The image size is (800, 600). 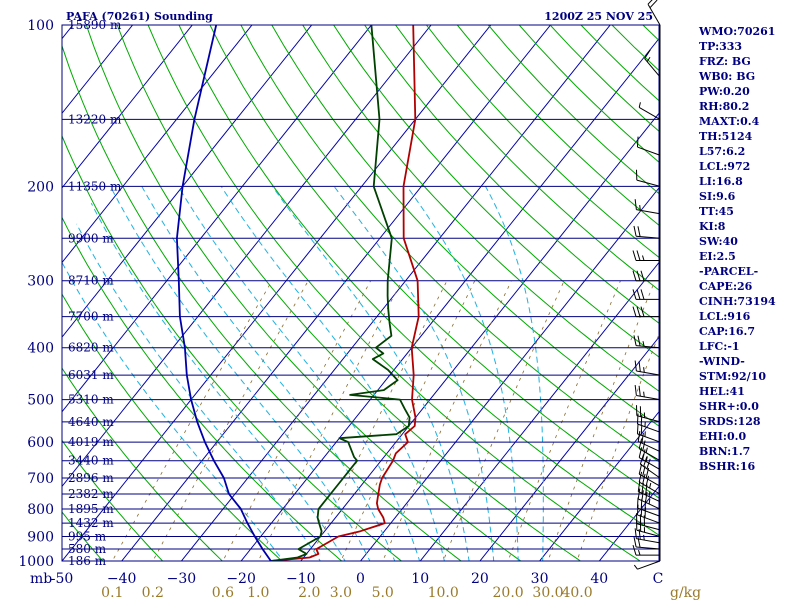 I want to click on height-label: 9900 m, so click(x=91, y=238).